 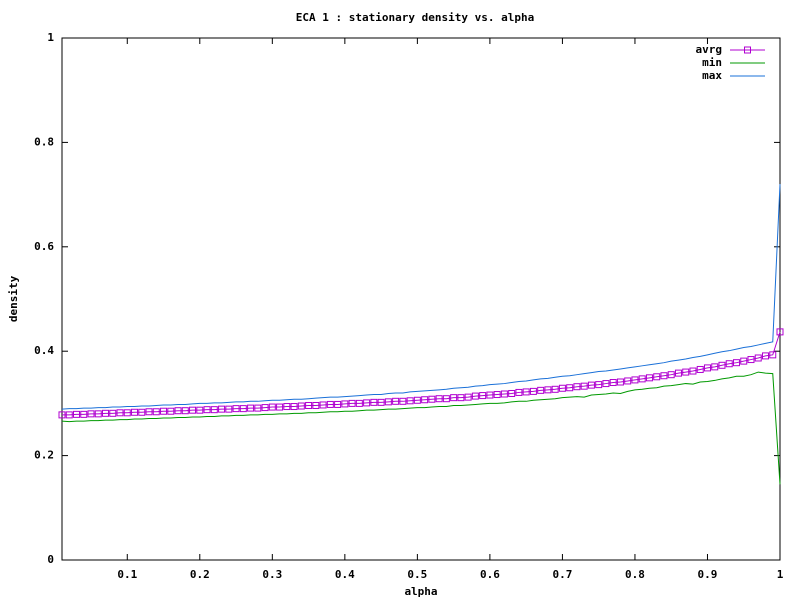 What do you see at coordinates (44, 246) in the screenshot?
I see `y-tick-label: 0.6` at bounding box center [44, 246].